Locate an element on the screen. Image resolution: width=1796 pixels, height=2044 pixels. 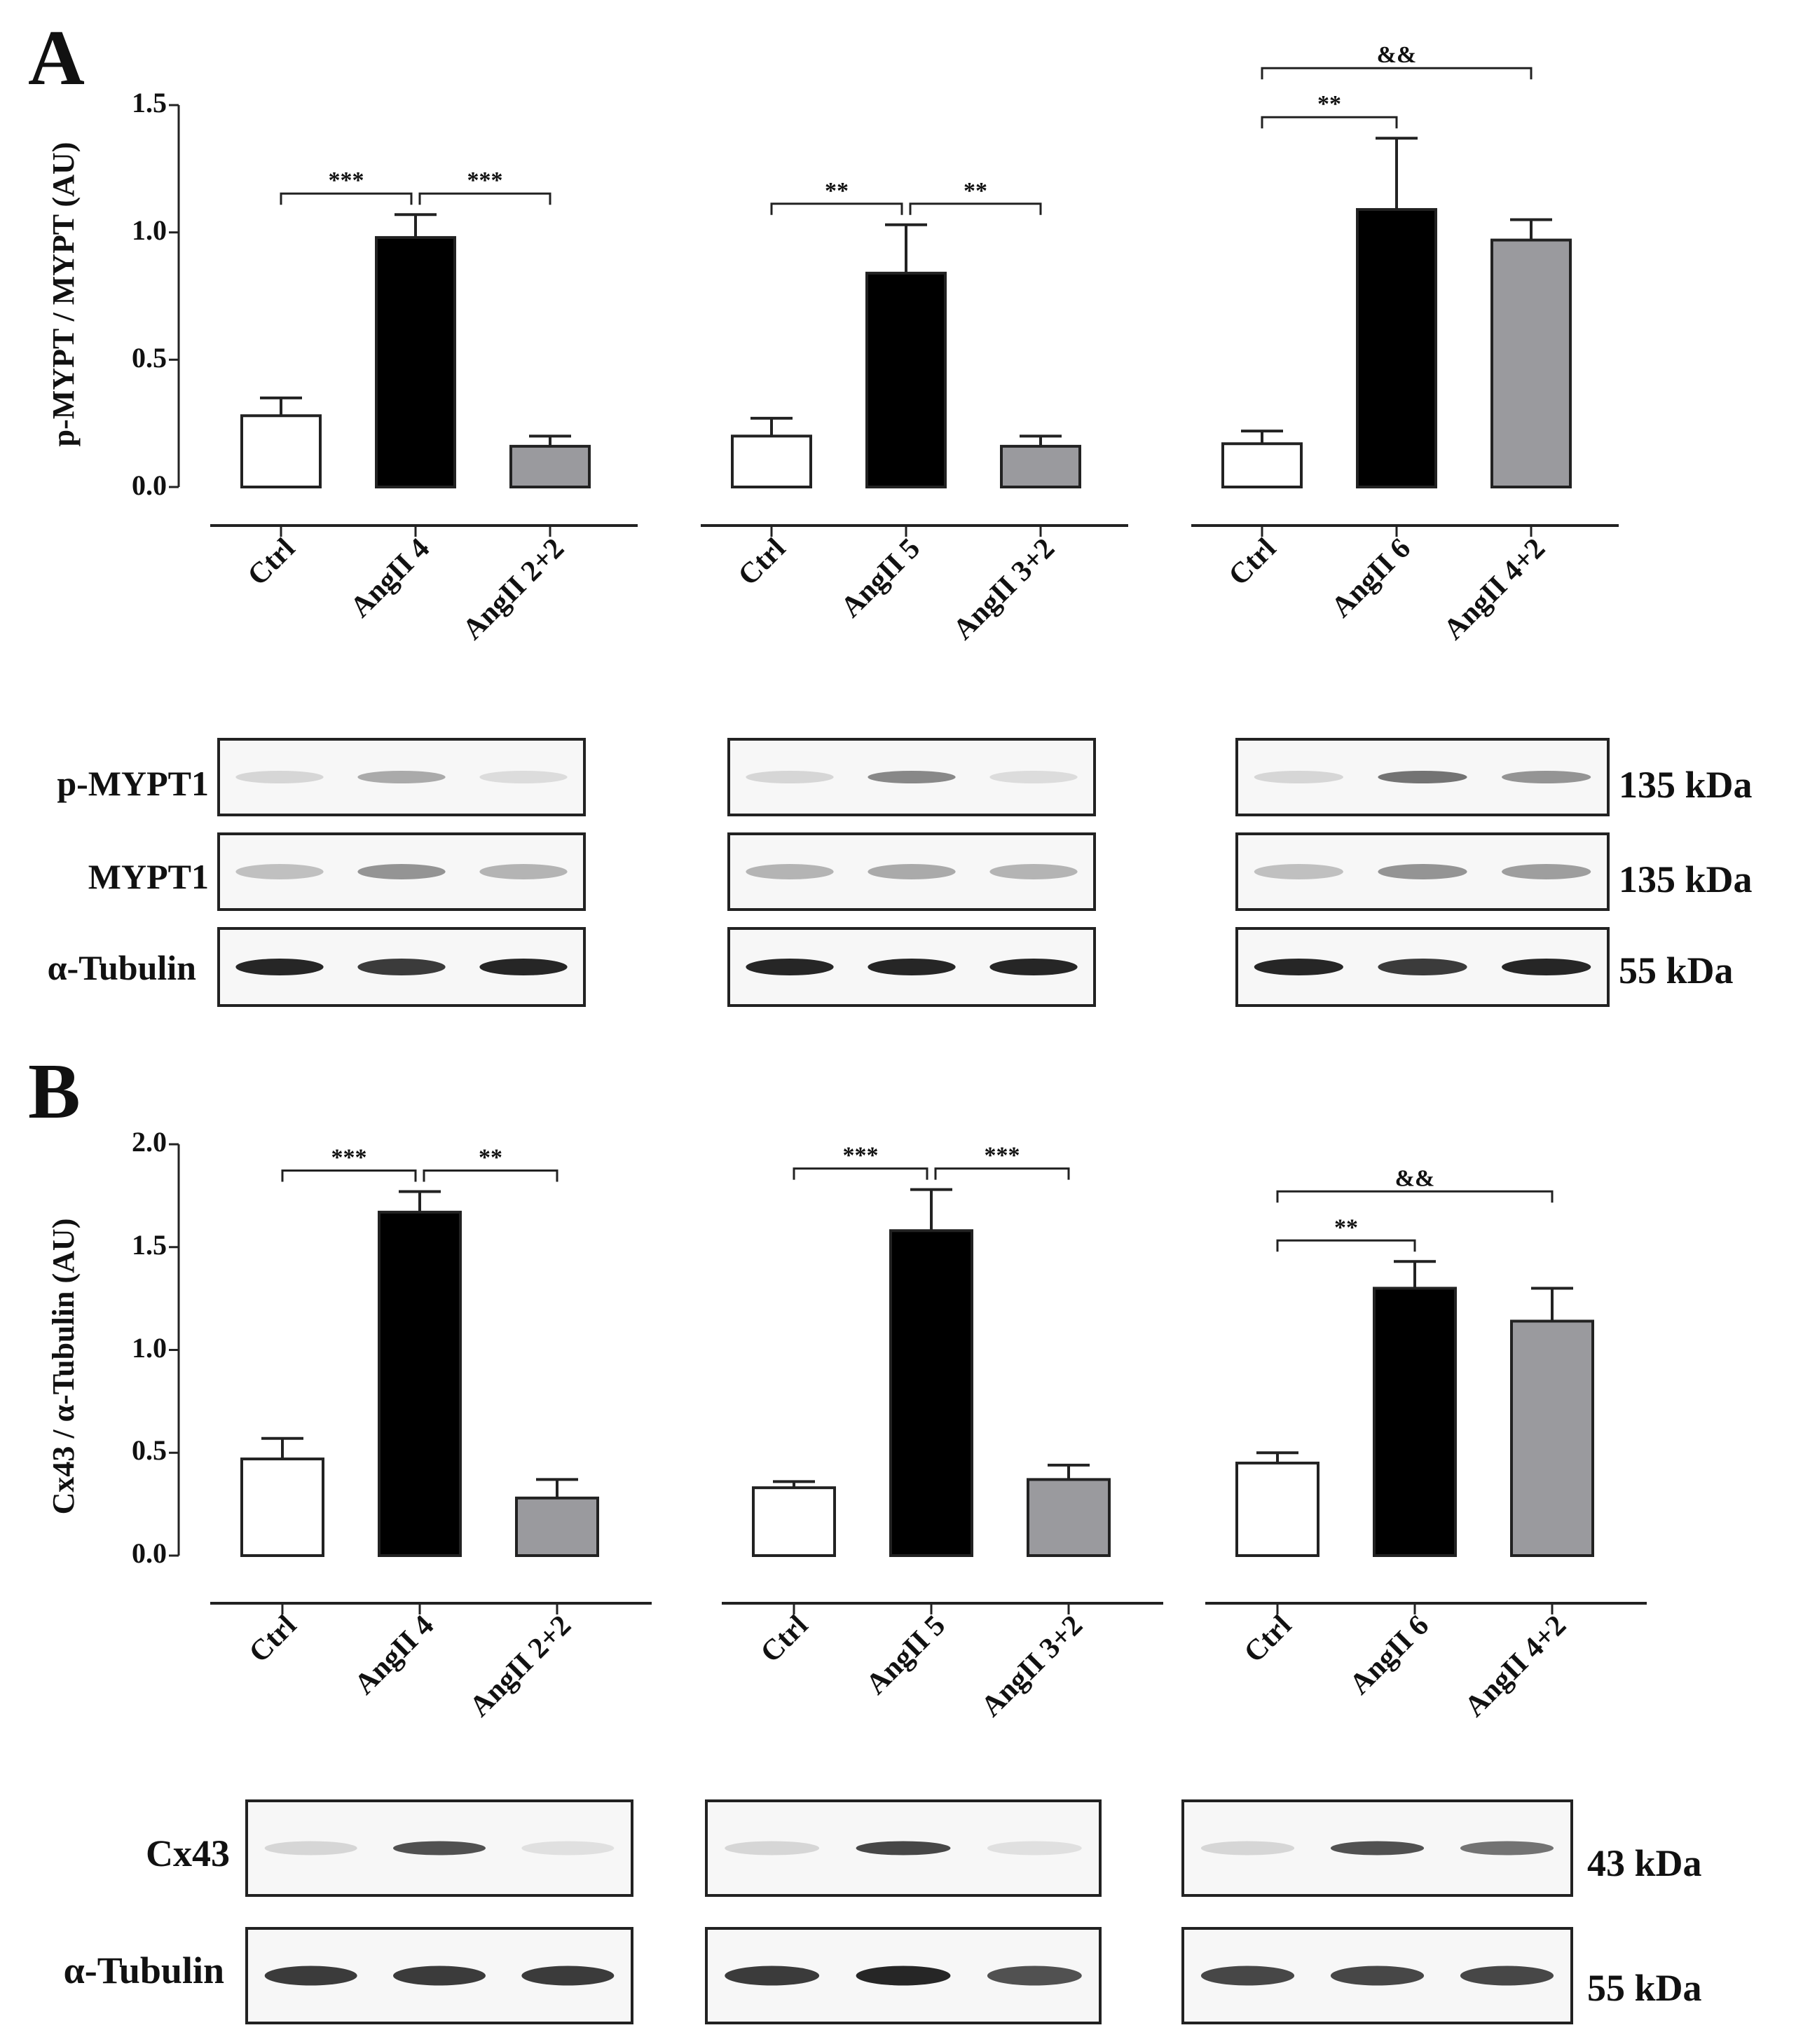
panel-a-letter: A is located at coordinates (56, 59).